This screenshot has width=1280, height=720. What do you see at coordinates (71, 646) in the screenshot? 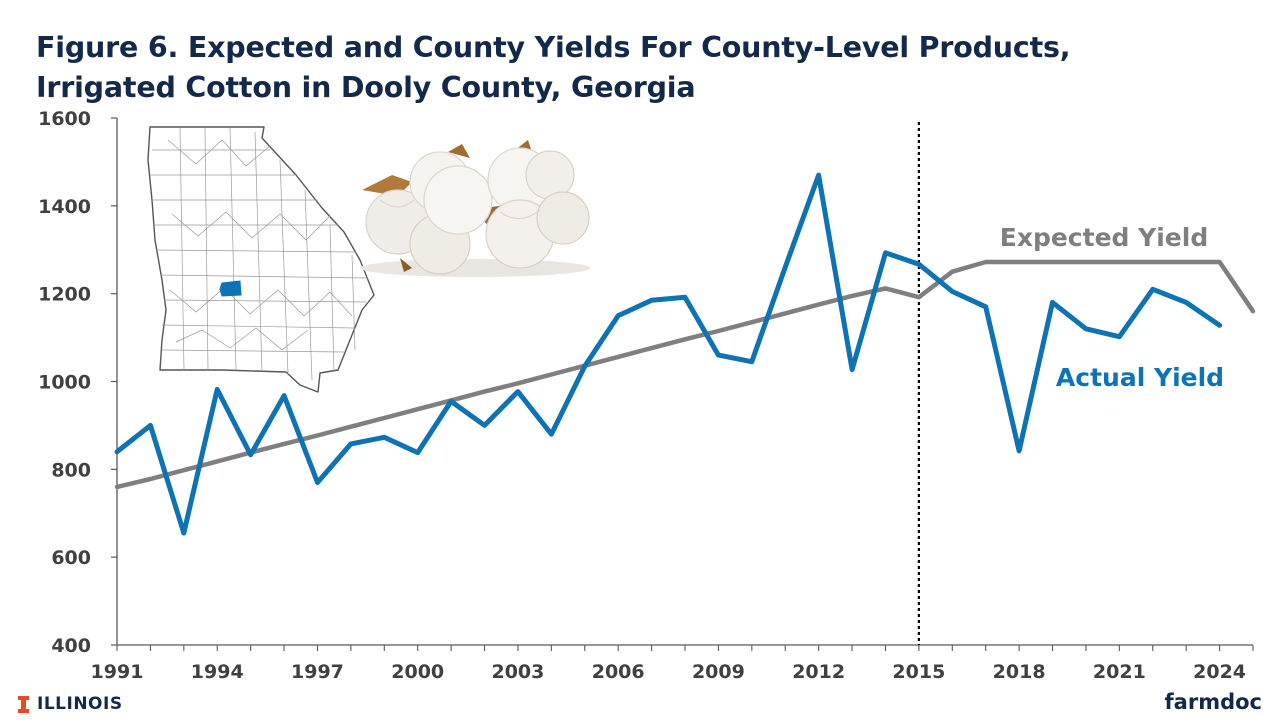
I see `y-tick-label: 400` at bounding box center [71, 646].